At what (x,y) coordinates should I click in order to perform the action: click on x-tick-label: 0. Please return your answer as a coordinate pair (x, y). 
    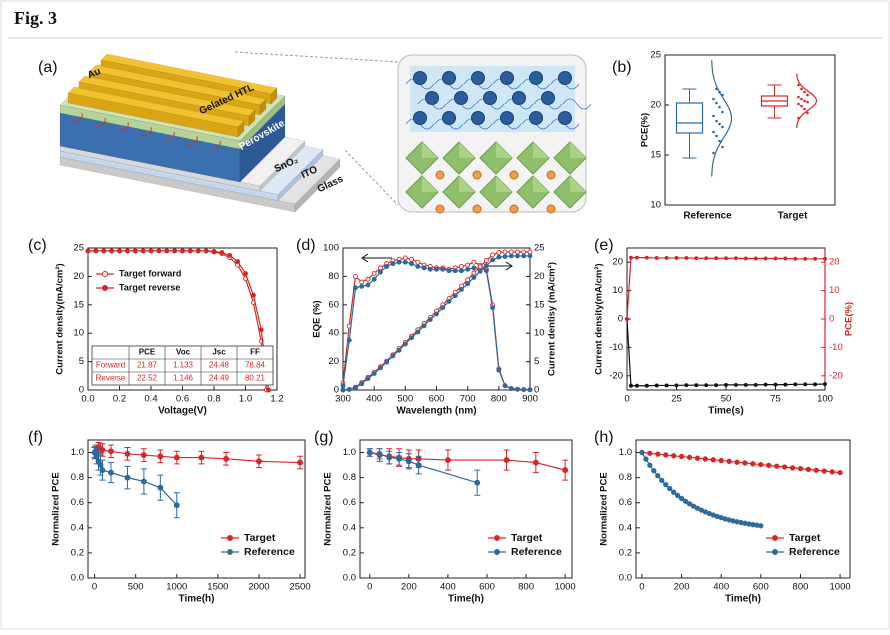
    Looking at the image, I should click on (369, 587).